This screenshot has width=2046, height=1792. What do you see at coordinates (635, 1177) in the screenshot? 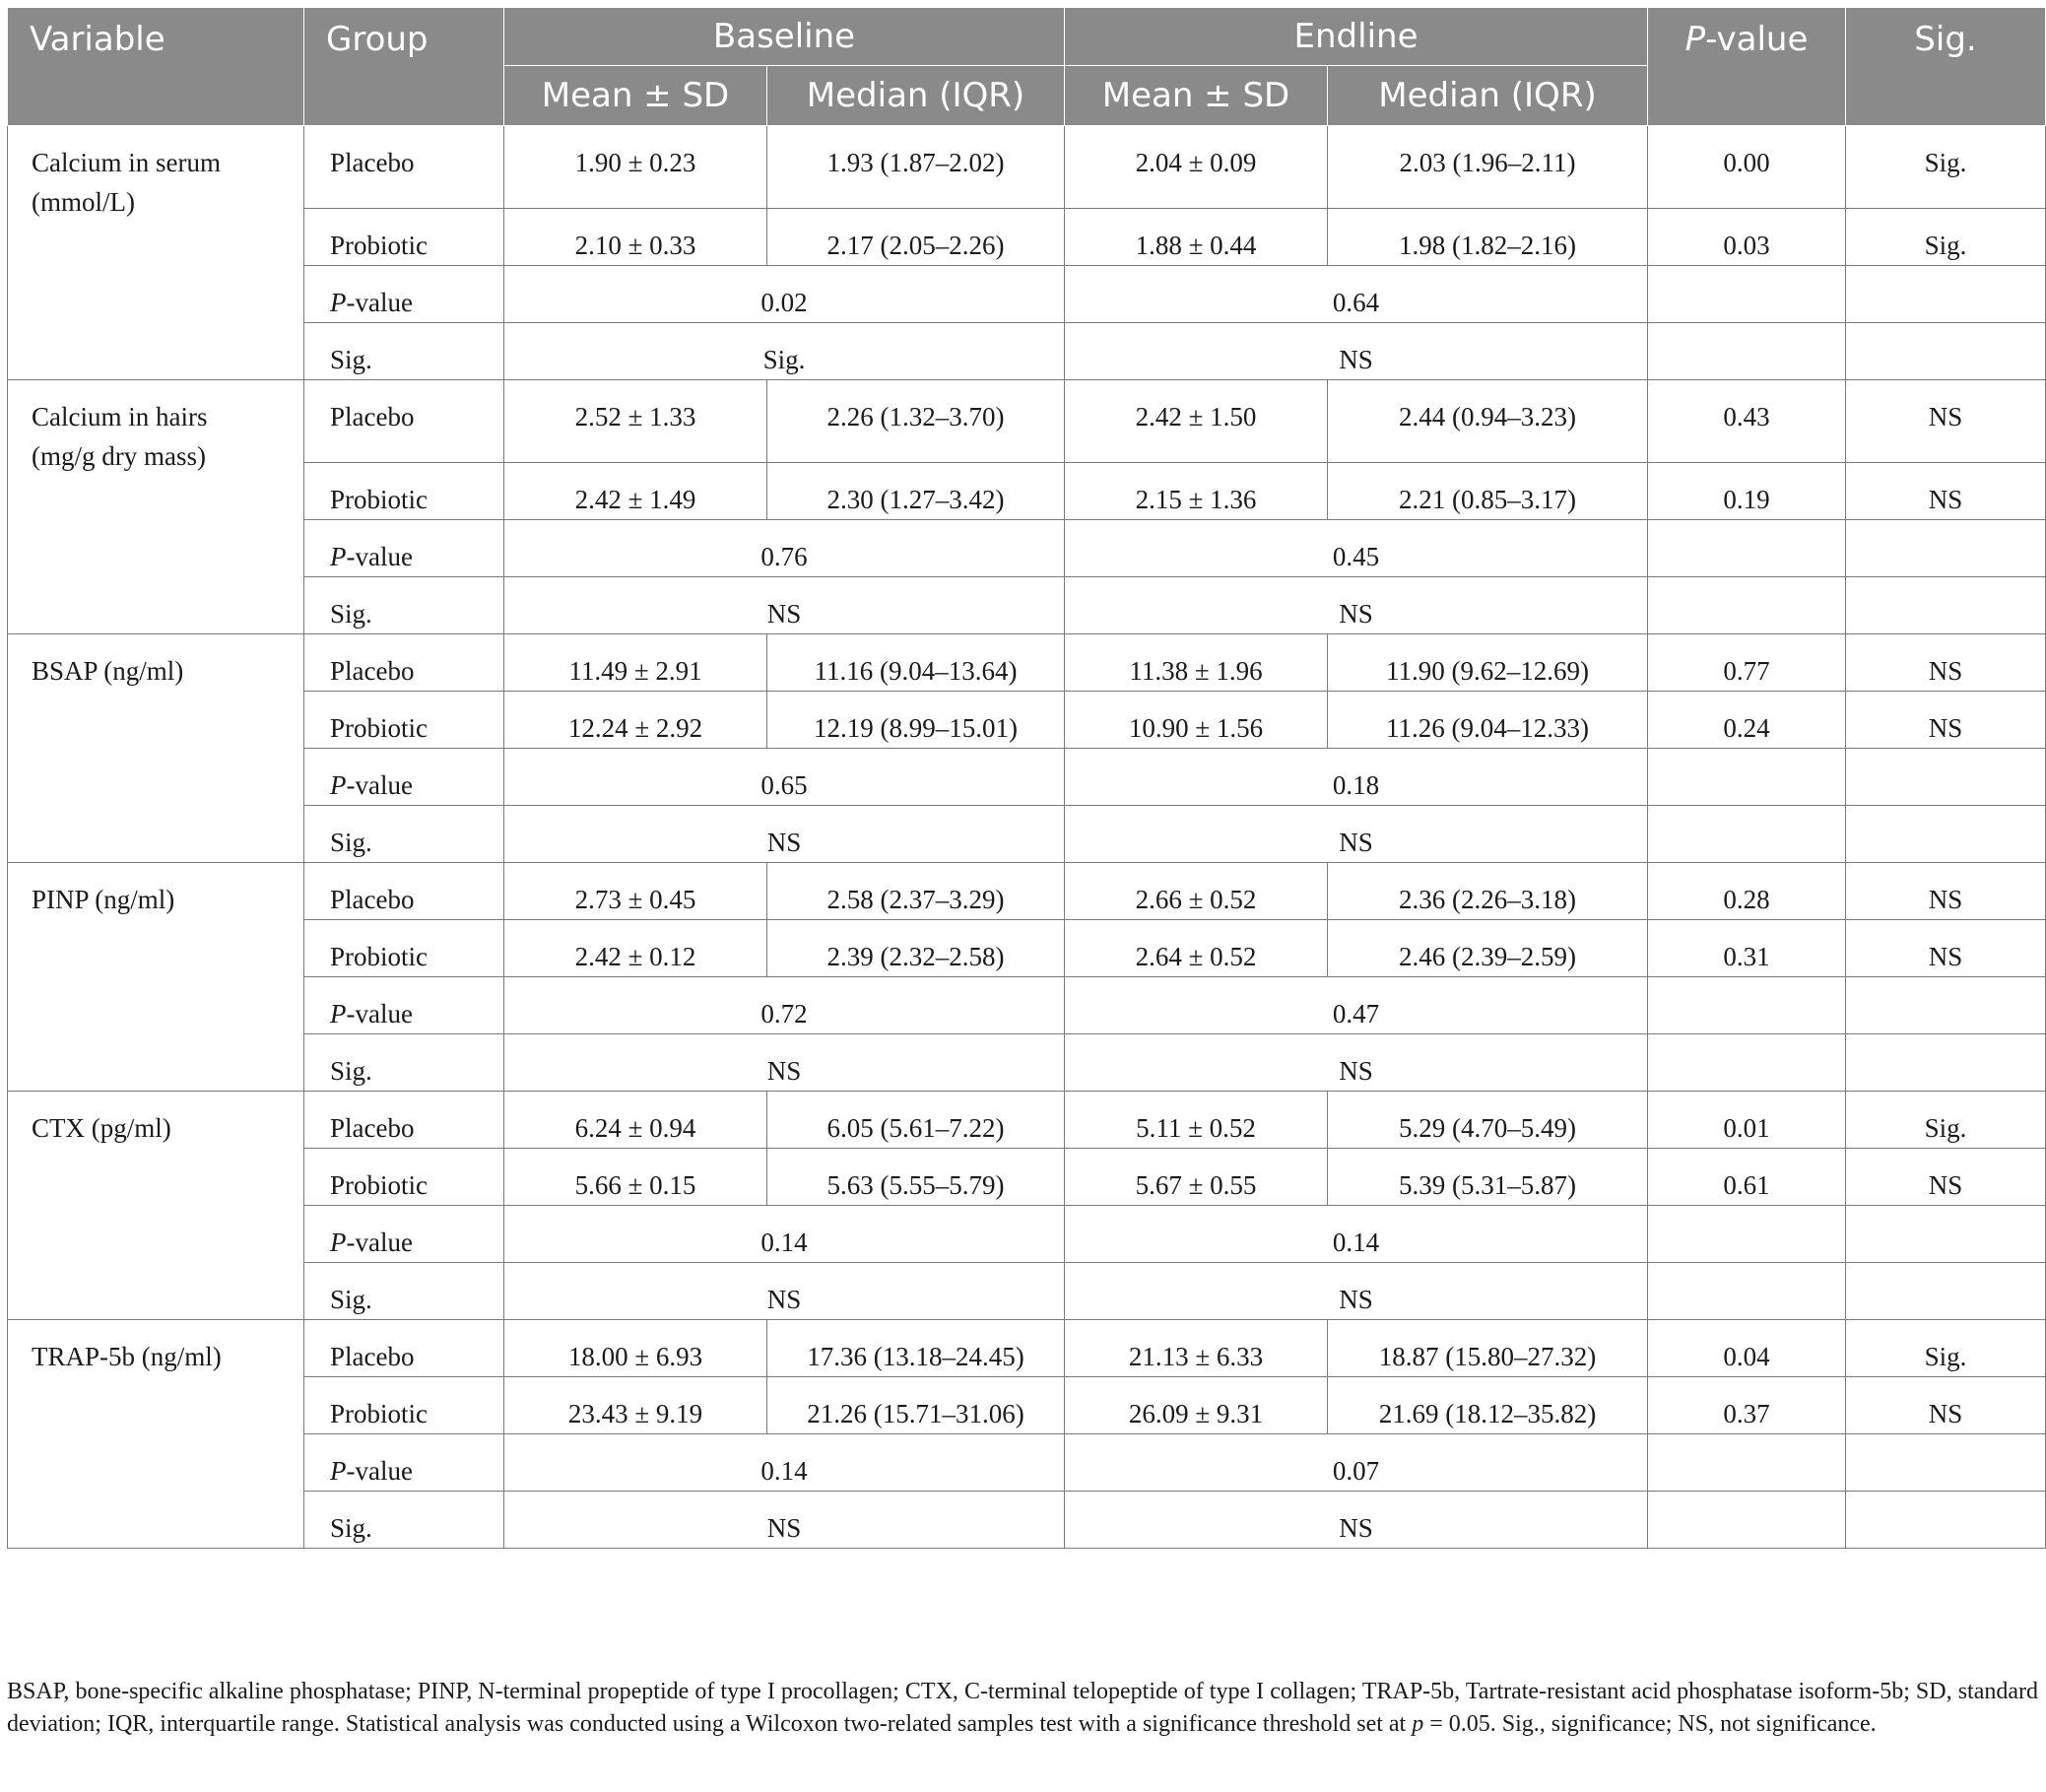
I see `baseline-mean-sd-cell: 5.66 ± 0.15` at bounding box center [635, 1177].